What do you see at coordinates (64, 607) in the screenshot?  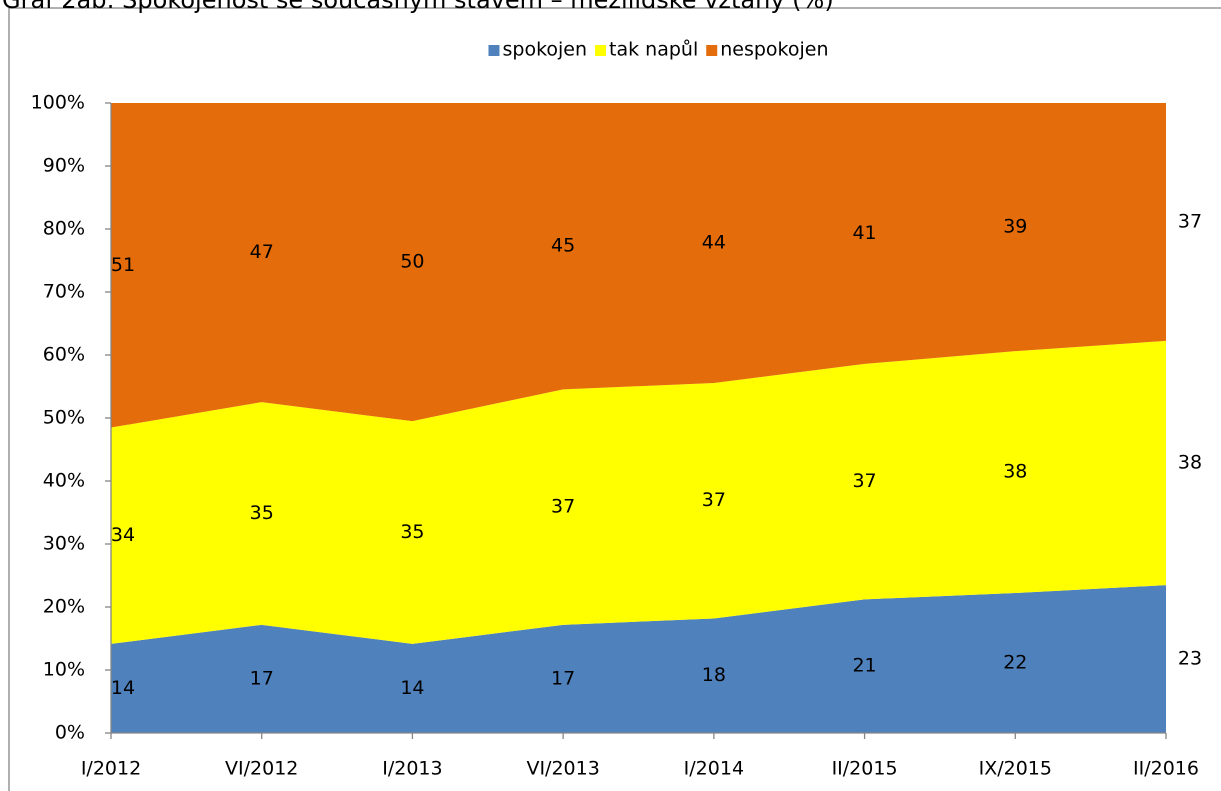 I see `y-tick-label: 20%` at bounding box center [64, 607].